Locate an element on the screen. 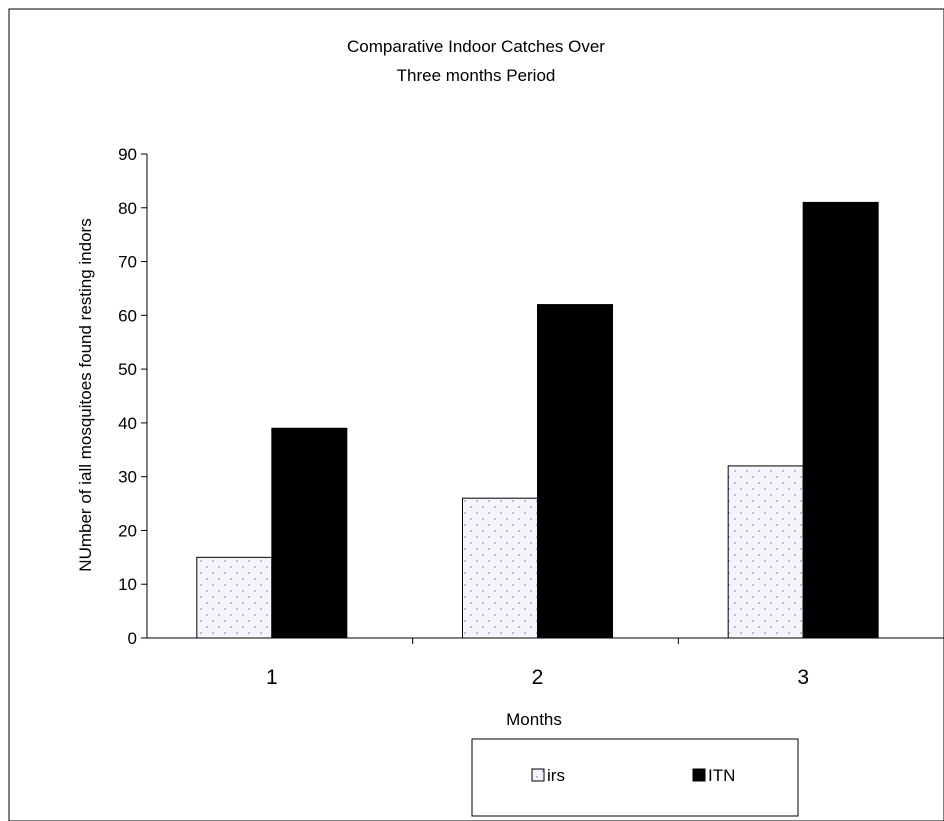 Image resolution: width=944 pixels, height=821 pixels. legend-label-itn: ITN is located at coordinates (721, 775).